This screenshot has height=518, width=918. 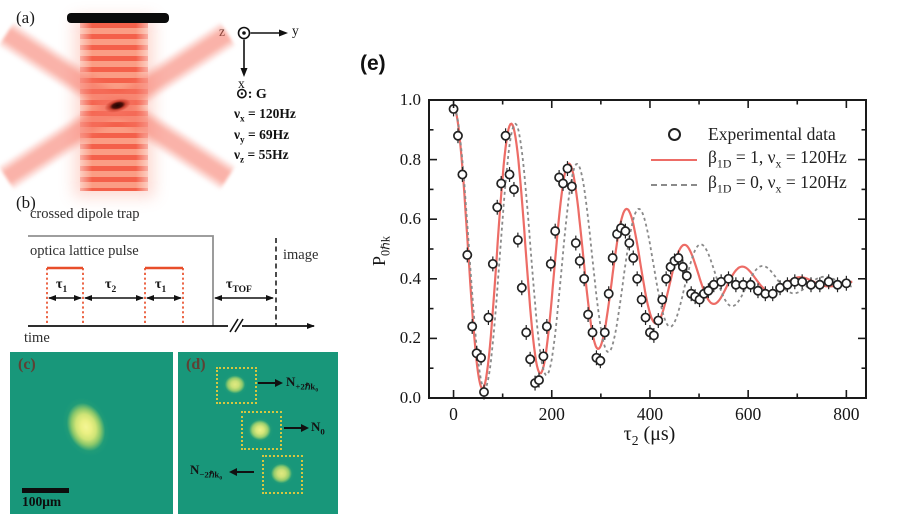 What do you see at coordinates (86, 427) in the screenshot?
I see `atom-cloud-image` at bounding box center [86, 427].